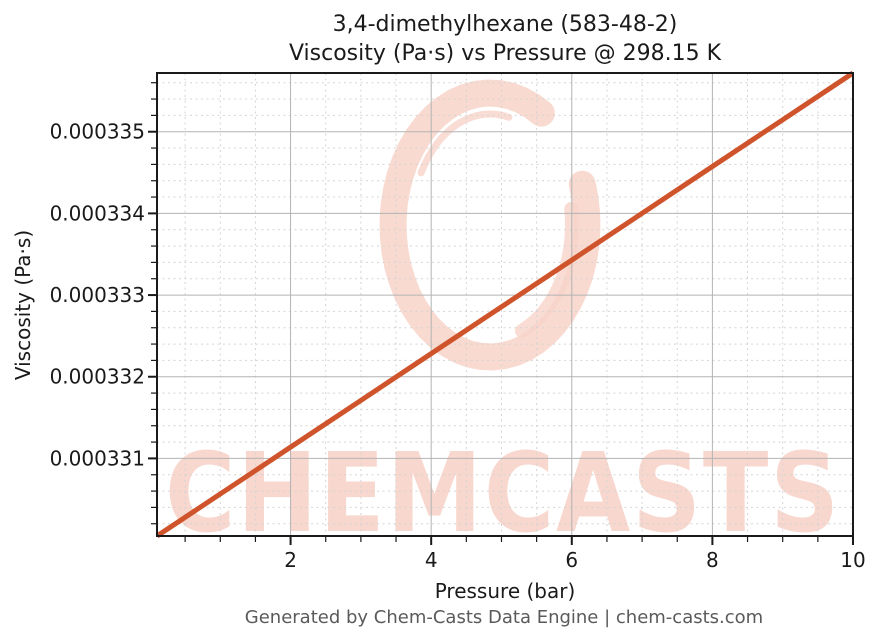 This screenshot has height=644, width=883. Describe the element at coordinates (97, 295) in the screenshot. I see `y-tick-label: 0.000333` at that location.